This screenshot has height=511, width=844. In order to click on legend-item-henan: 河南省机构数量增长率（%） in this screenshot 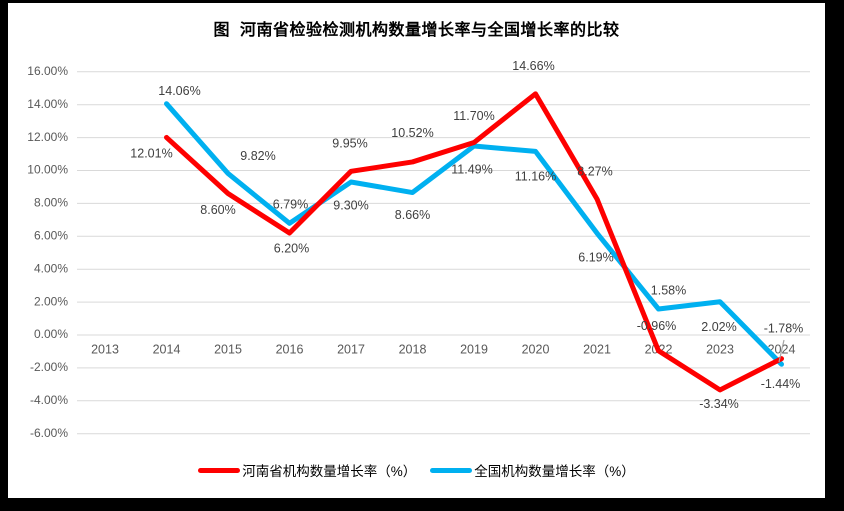, I will do `click(307, 470)`.